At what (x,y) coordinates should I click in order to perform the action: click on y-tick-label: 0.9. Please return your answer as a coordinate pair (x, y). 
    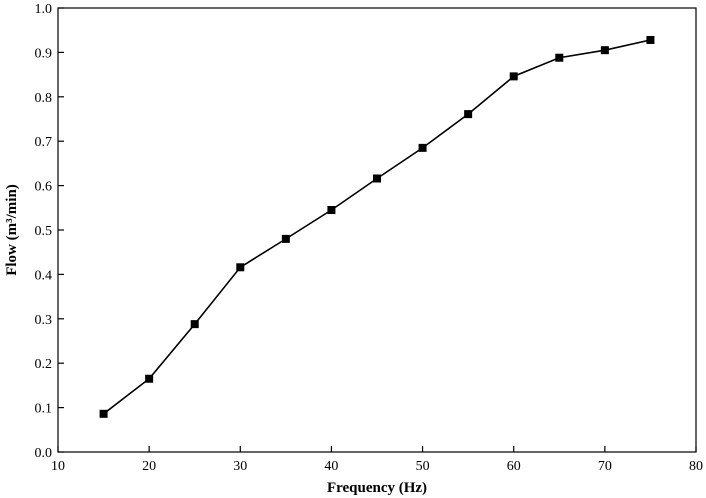
    Looking at the image, I should click on (44, 53).